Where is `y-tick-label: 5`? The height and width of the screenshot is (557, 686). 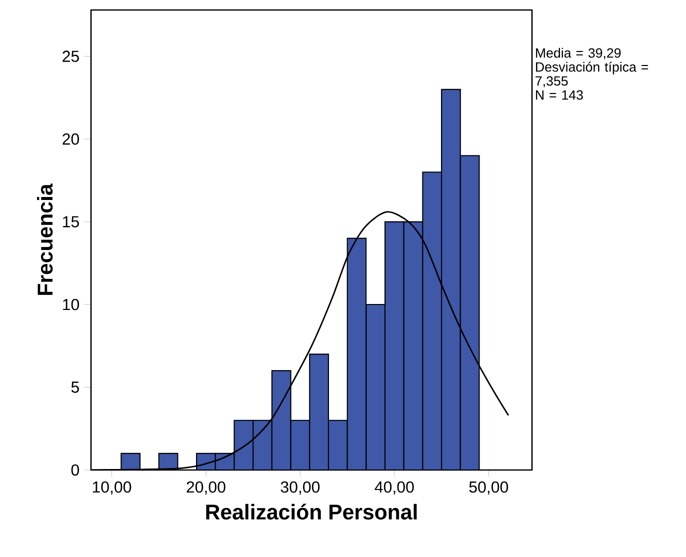
y-tick-label: 5 is located at coordinates (75, 387).